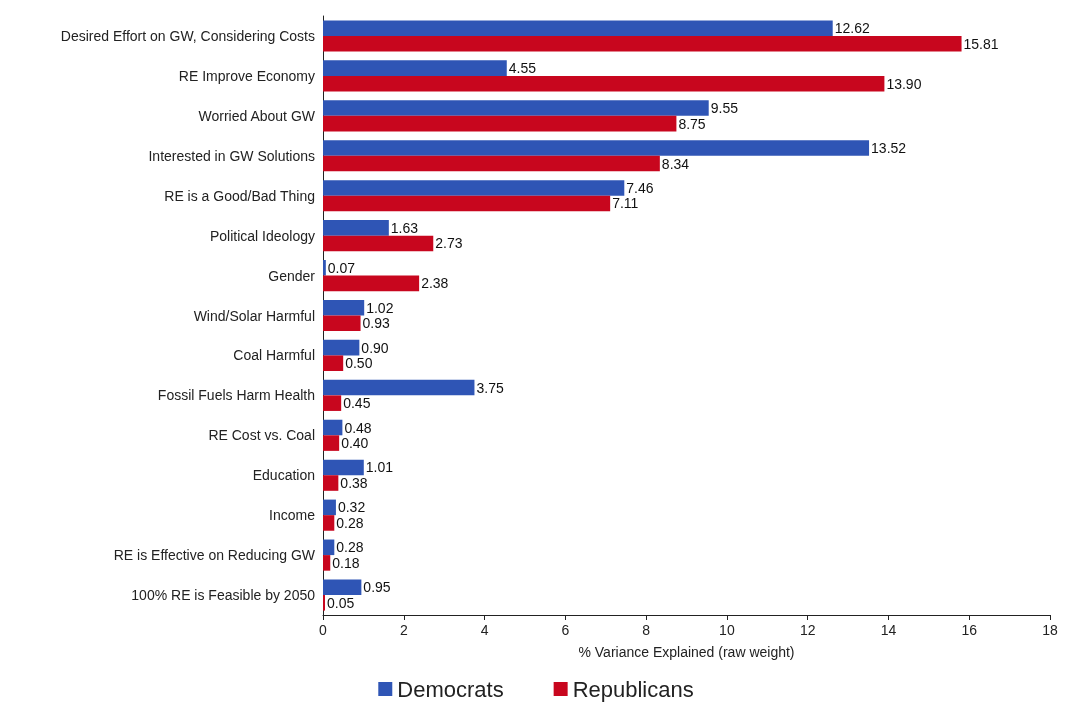 The height and width of the screenshot is (713, 1072). What do you see at coordinates (724, 108) in the screenshot?
I see `data-label: 9.55` at bounding box center [724, 108].